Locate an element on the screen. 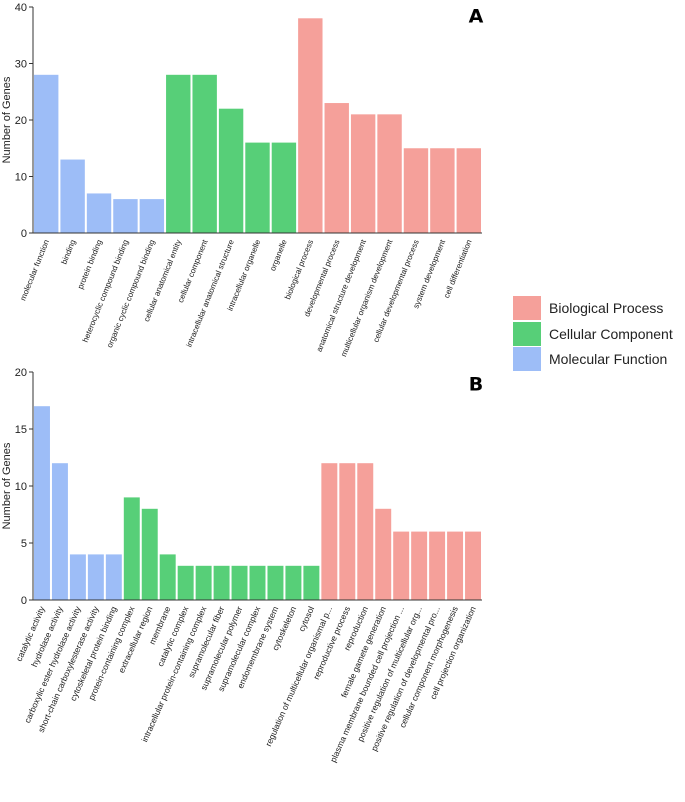 The image size is (685, 802). bar-endomembrane-system is located at coordinates (275, 582).